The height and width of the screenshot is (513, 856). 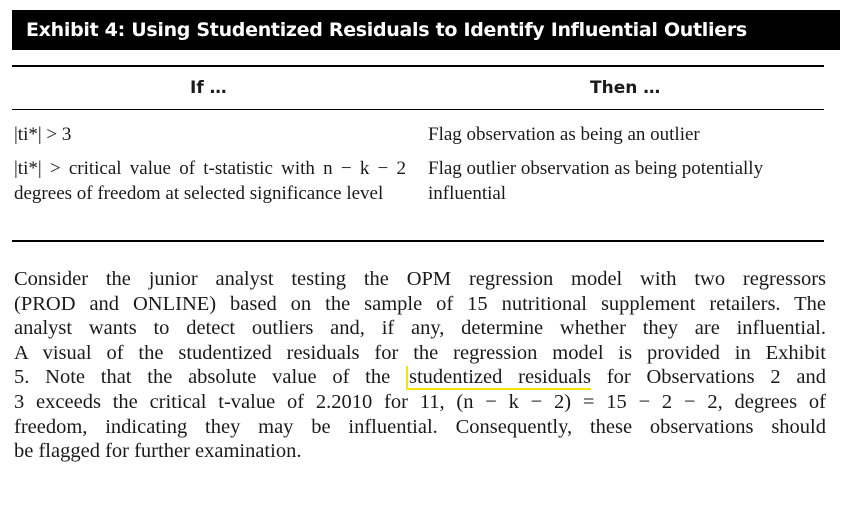 What do you see at coordinates (202, 377) in the screenshot?
I see `para-text: 5. Note that the absolute value of the` at bounding box center [202, 377].